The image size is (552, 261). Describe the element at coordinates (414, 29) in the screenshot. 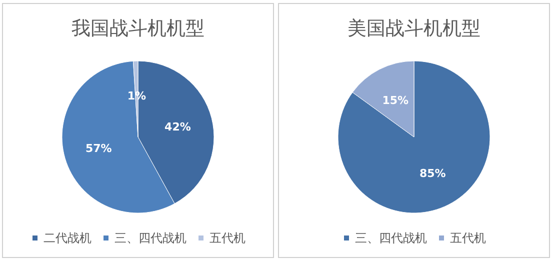

I see `chart-title: 美国战斗机机型` at that location.